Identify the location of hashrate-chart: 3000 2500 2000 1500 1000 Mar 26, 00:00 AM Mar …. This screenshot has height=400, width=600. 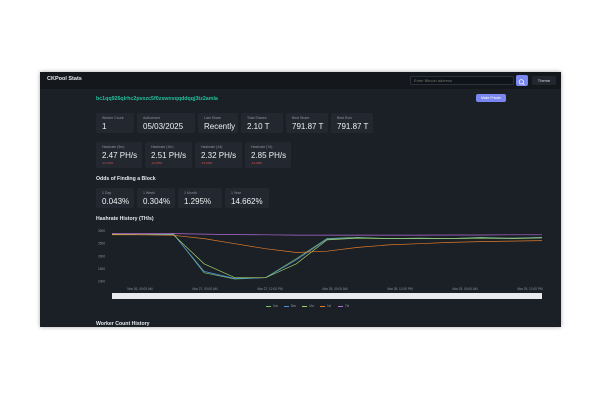
(321, 262).